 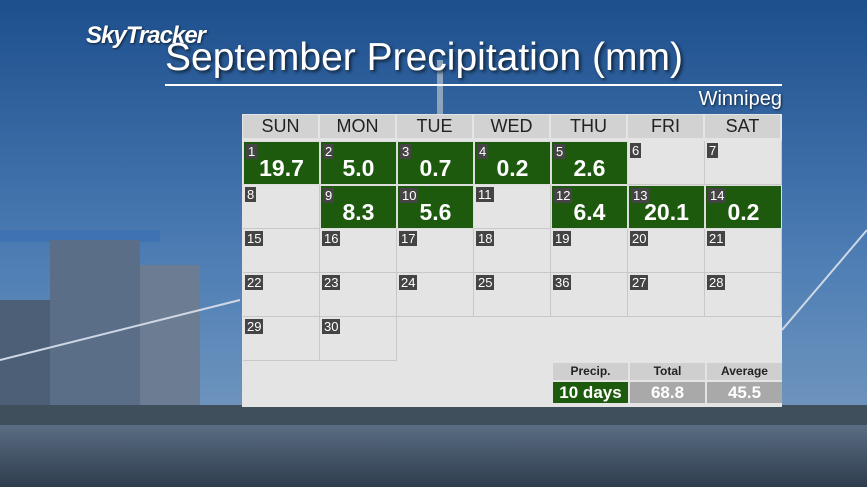 I want to click on day-cell: 12 6.4, so click(x=589, y=207).